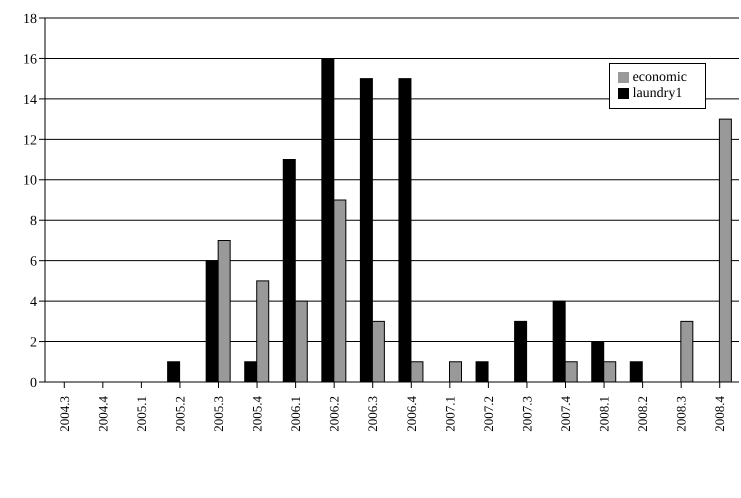 The image size is (741, 498). Describe the element at coordinates (102, 414) in the screenshot. I see `x-tick-label: 2004.4` at that location.